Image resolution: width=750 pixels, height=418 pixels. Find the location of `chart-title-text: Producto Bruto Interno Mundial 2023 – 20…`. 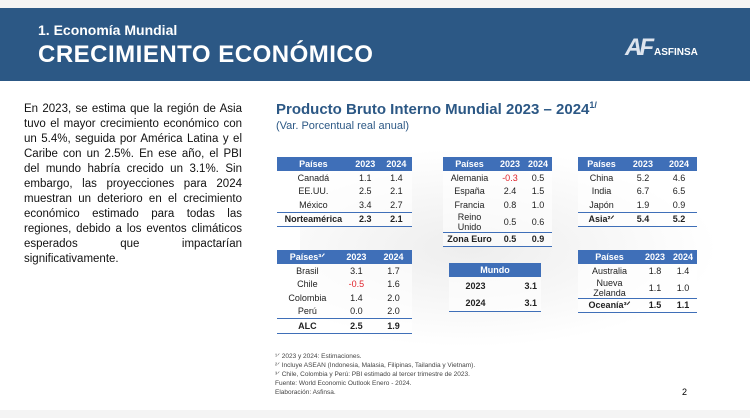

chart-title-text: Producto Bruto Interno Mundial 2023 – 20… is located at coordinates (433, 109).